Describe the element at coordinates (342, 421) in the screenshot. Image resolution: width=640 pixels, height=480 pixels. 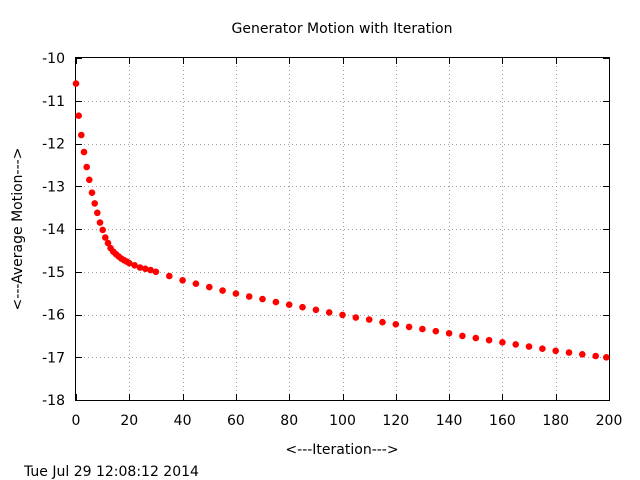
I see `x-tick-label: 100` at that location.